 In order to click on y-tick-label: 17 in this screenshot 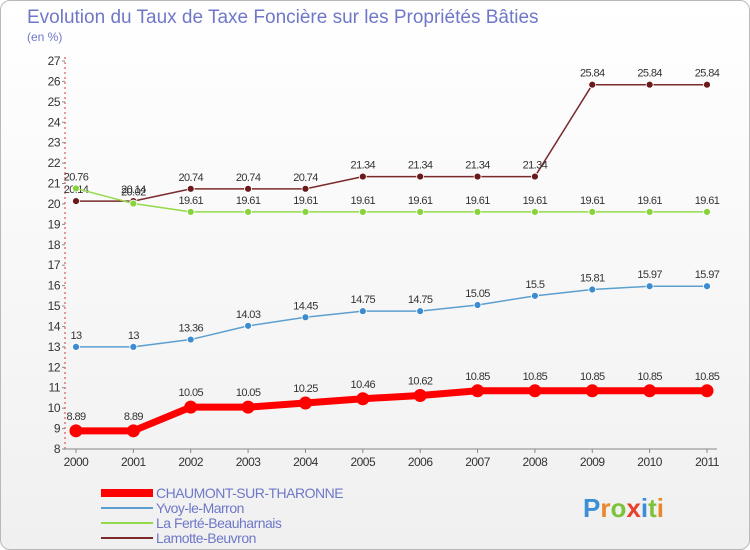, I will do `click(54, 265)`.